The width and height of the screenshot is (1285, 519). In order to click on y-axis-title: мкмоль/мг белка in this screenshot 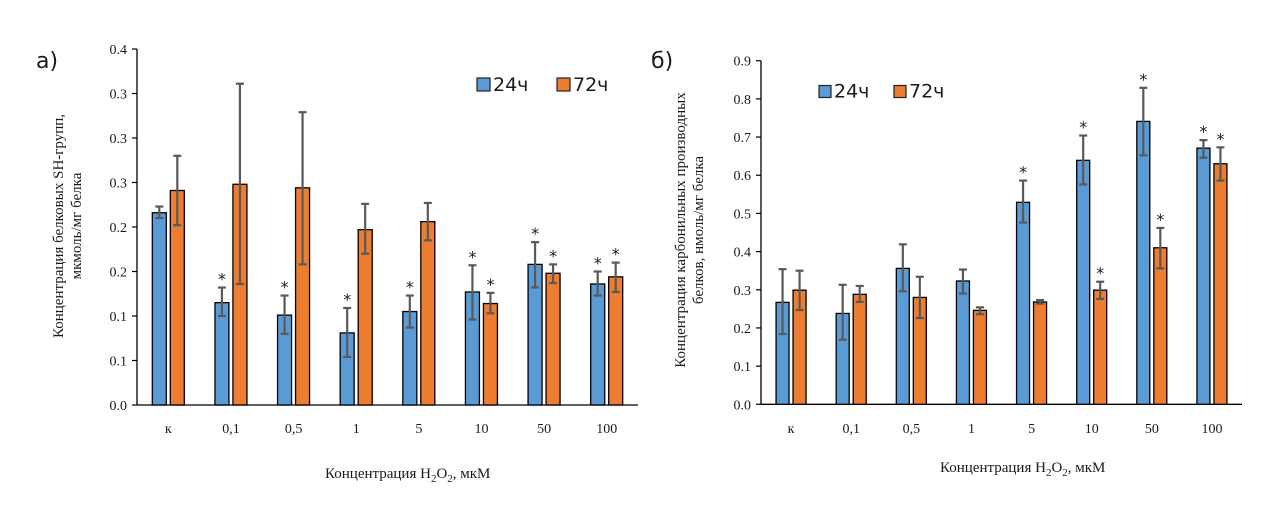, I will do `click(77, 225)`.